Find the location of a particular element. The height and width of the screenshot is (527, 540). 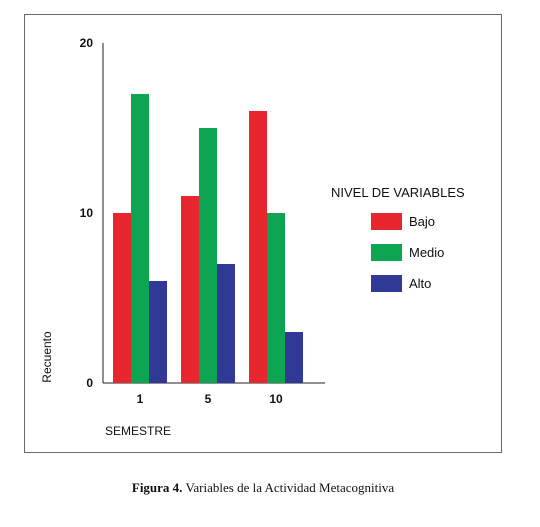

x-tick-label: 10 is located at coordinates (276, 399).